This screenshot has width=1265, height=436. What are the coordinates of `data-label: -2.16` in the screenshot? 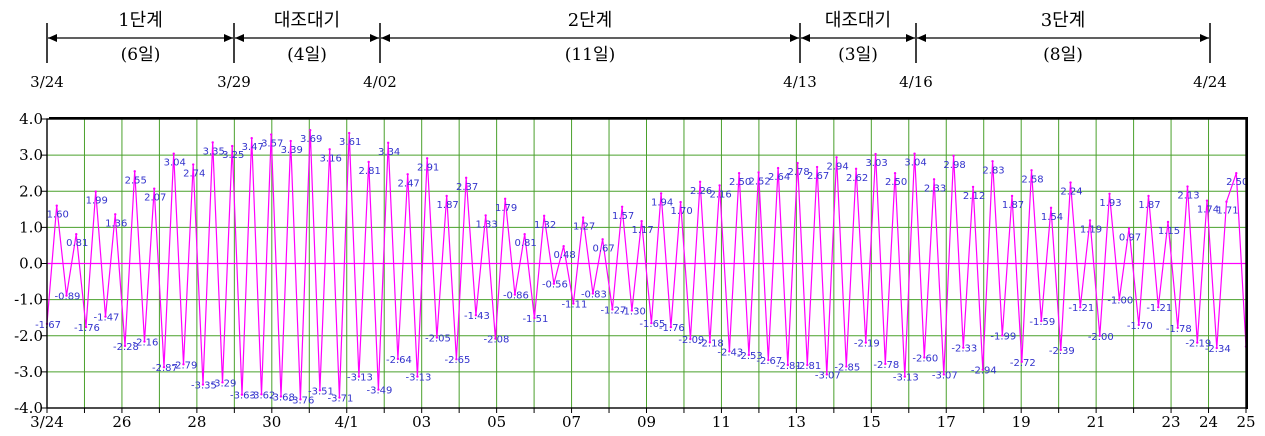 It's located at (146, 343).